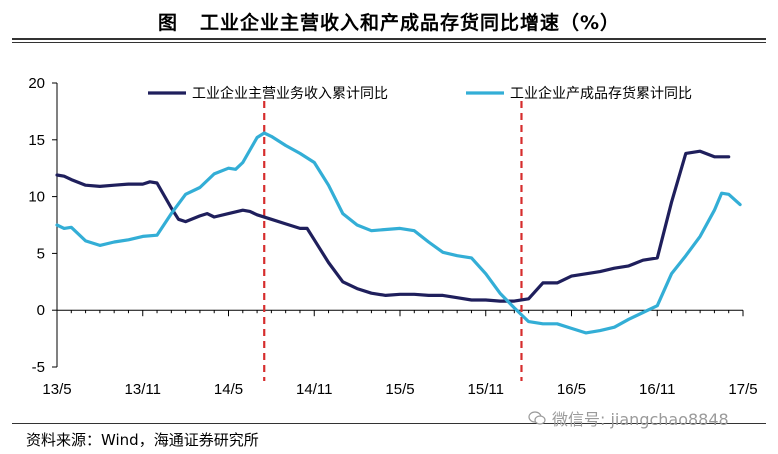 The image size is (778, 454). I want to click on title-rule-thin, so click(389, 42).